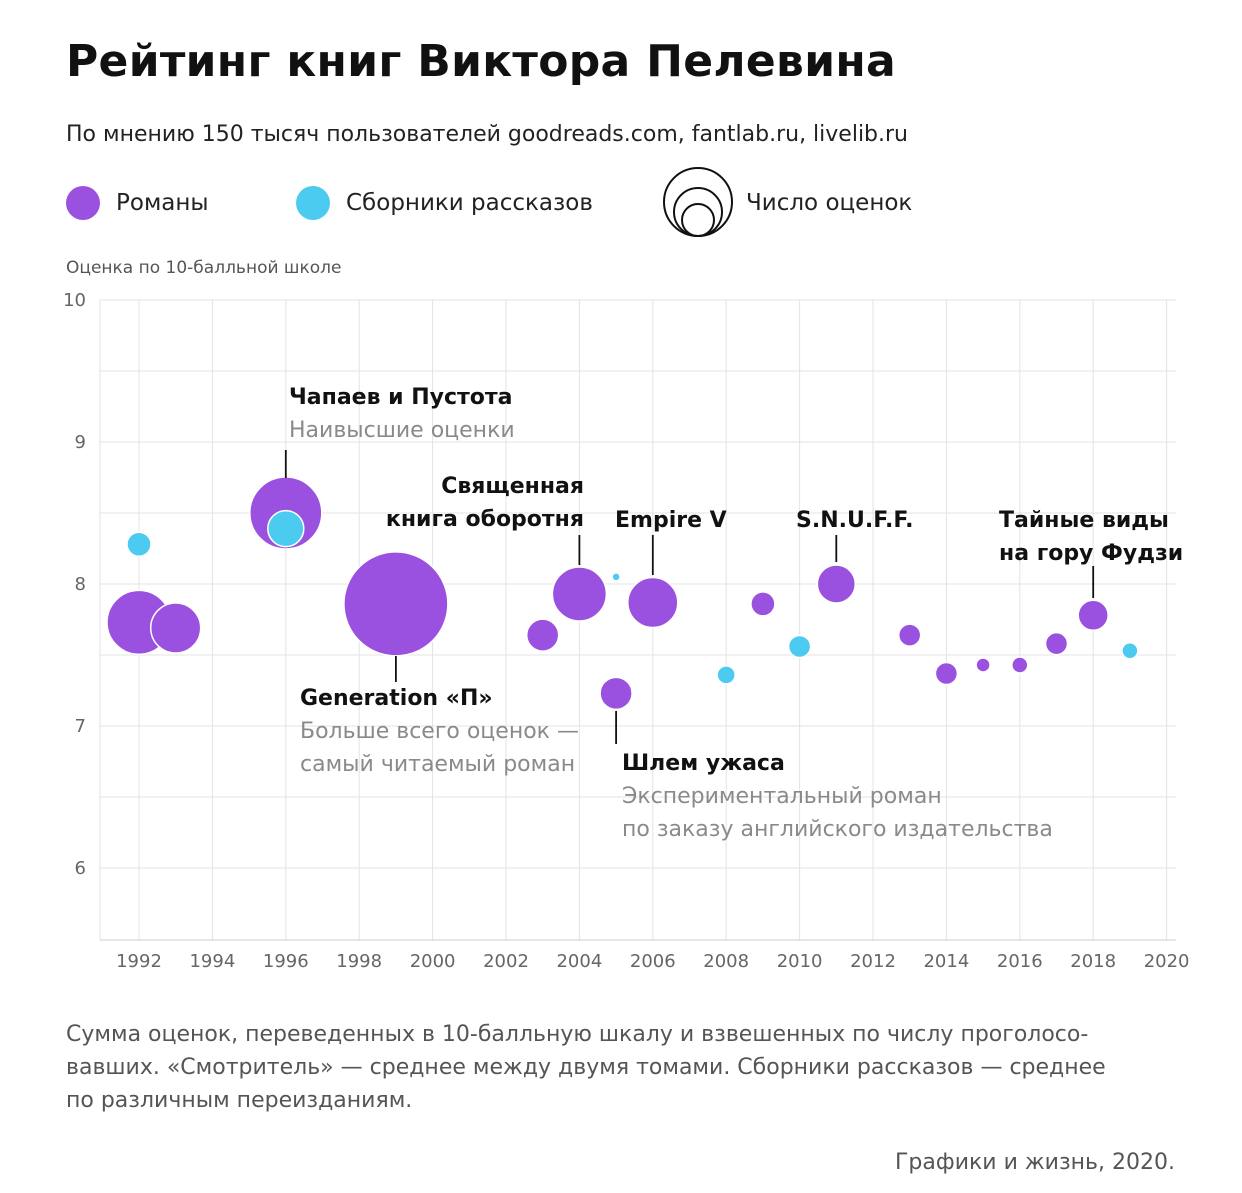 The image size is (1242, 1193). I want to click on x-tick-label: 2002, so click(506, 961).